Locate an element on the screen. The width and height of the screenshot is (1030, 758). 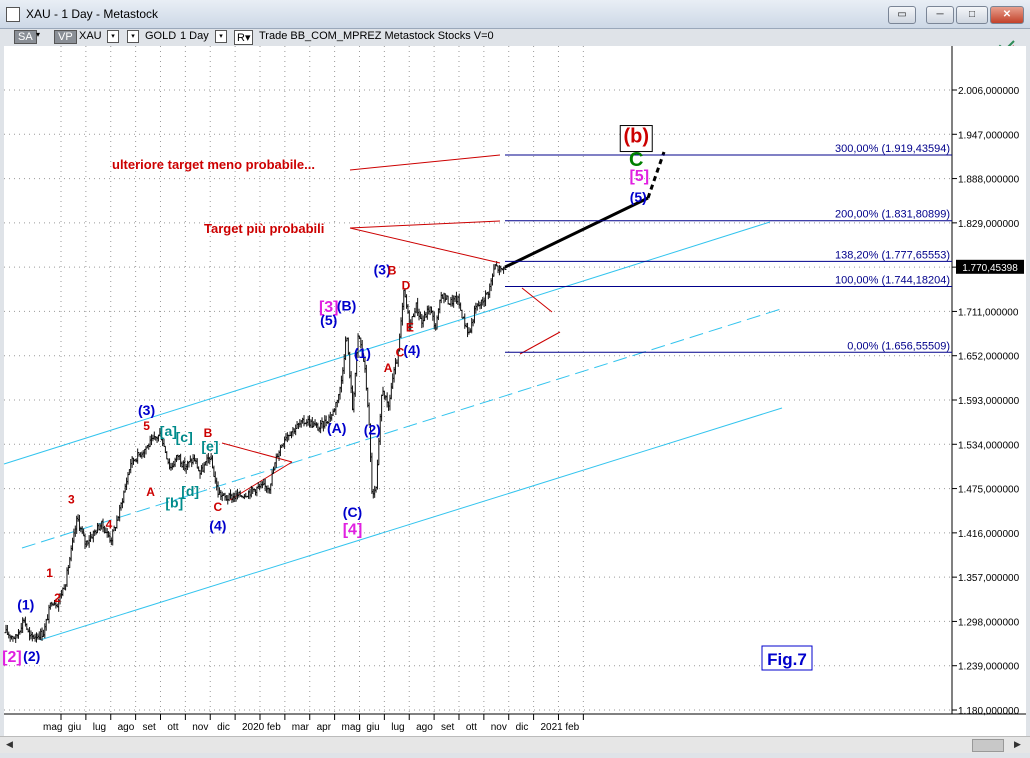
wave-label: (5) is located at coordinates (638, 197).